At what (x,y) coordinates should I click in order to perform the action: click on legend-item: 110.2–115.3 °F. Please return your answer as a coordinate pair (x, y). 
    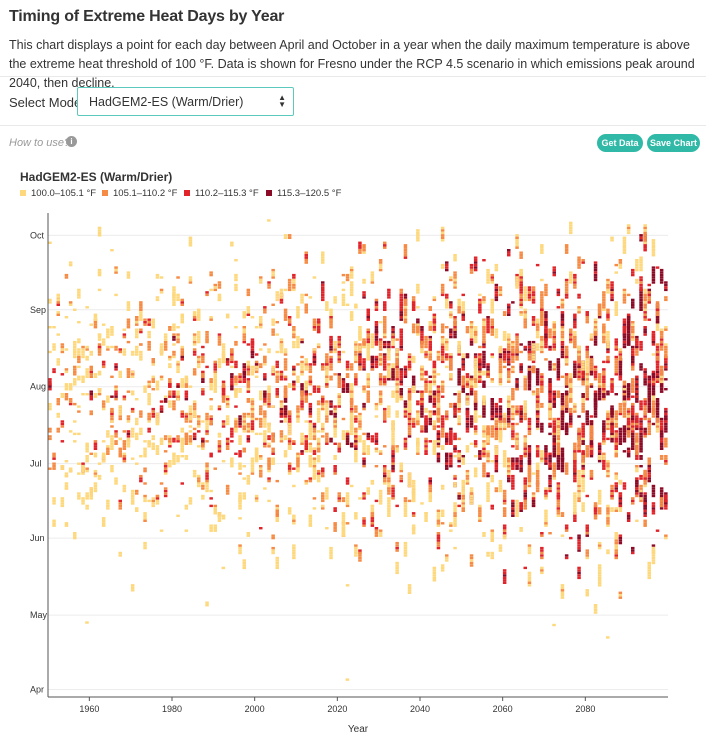
    Looking at the image, I should click on (221, 193).